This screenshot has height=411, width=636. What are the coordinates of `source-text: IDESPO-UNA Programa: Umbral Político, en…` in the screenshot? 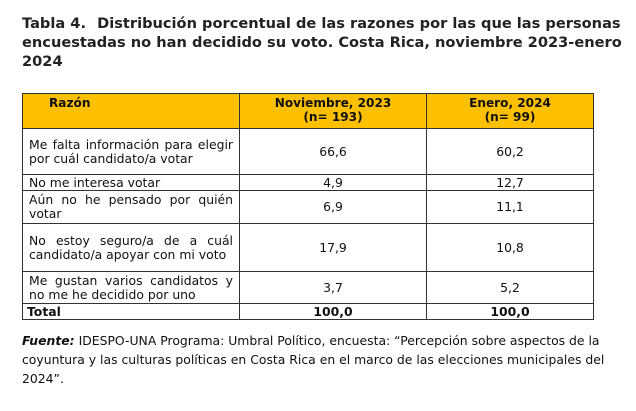 It's located at (313, 359).